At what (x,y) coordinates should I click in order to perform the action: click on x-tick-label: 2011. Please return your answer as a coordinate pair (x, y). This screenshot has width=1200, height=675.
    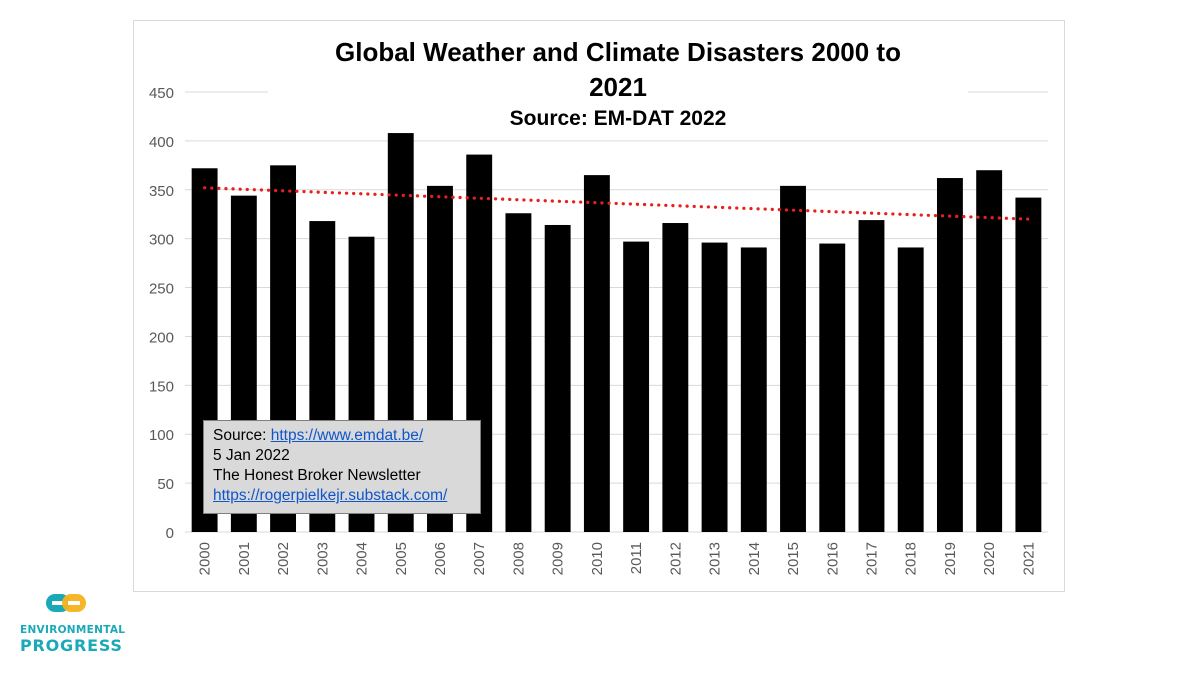
    Looking at the image, I should click on (636, 558).